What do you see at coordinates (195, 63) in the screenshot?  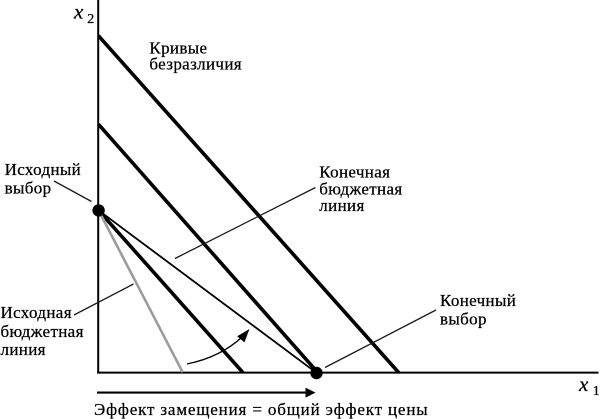 I see `svg-text: безразличия` at bounding box center [195, 63].